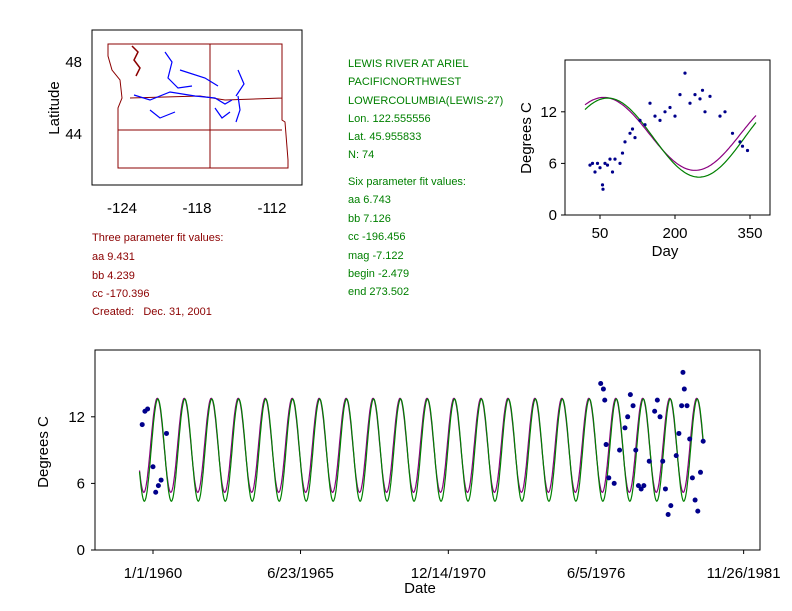 This screenshot has height=611, width=792. I want to click on timeseries-xlabel: Date, so click(420, 588).